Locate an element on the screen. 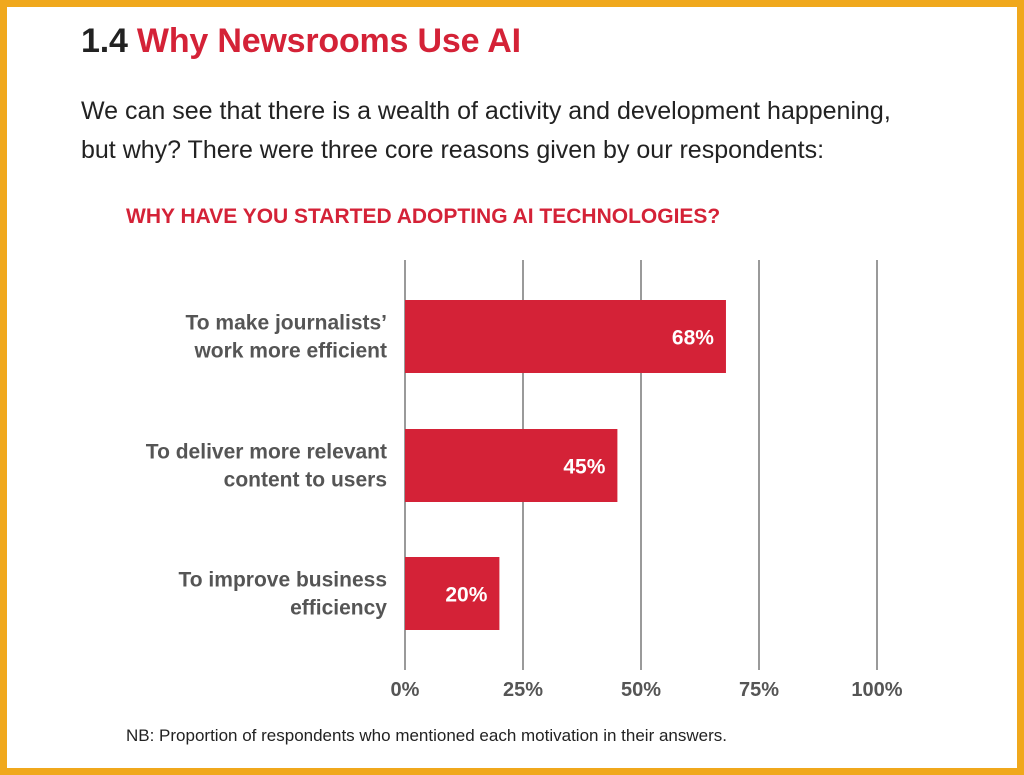 This screenshot has height=775, width=1024. category-label-line: efficiency is located at coordinates (338, 608).